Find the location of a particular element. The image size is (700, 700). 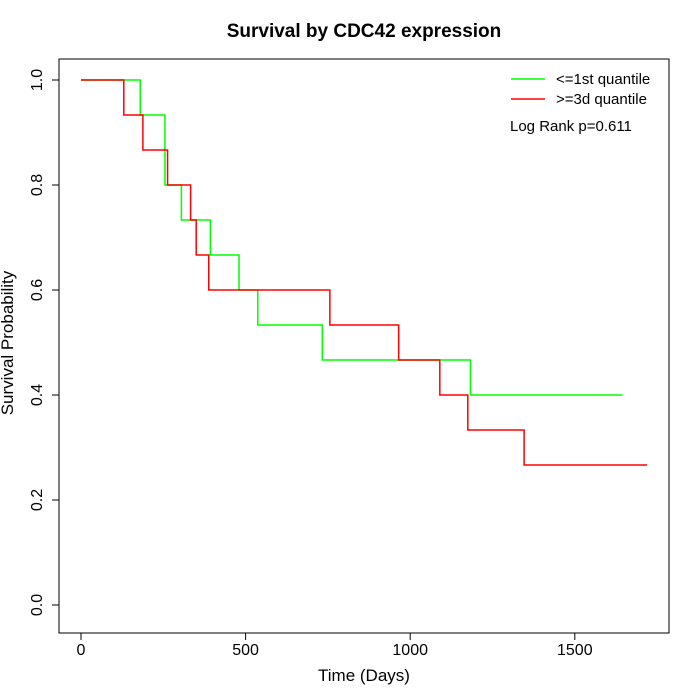

x-axis: 0 500 1000 1500 is located at coordinates (335, 645).